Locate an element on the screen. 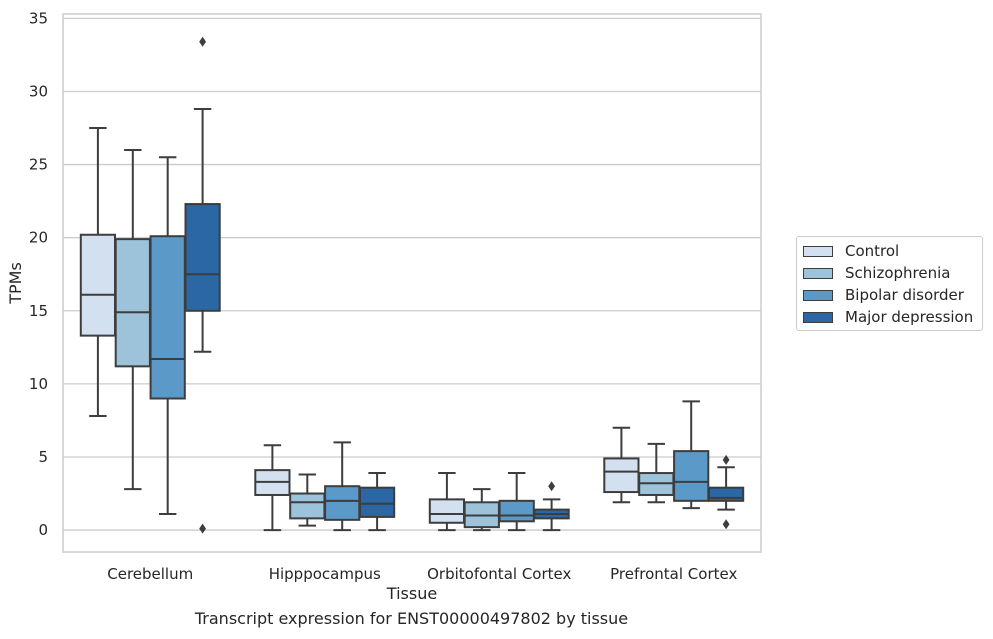  box-control-orbitofontal-cortex is located at coordinates (447, 502).